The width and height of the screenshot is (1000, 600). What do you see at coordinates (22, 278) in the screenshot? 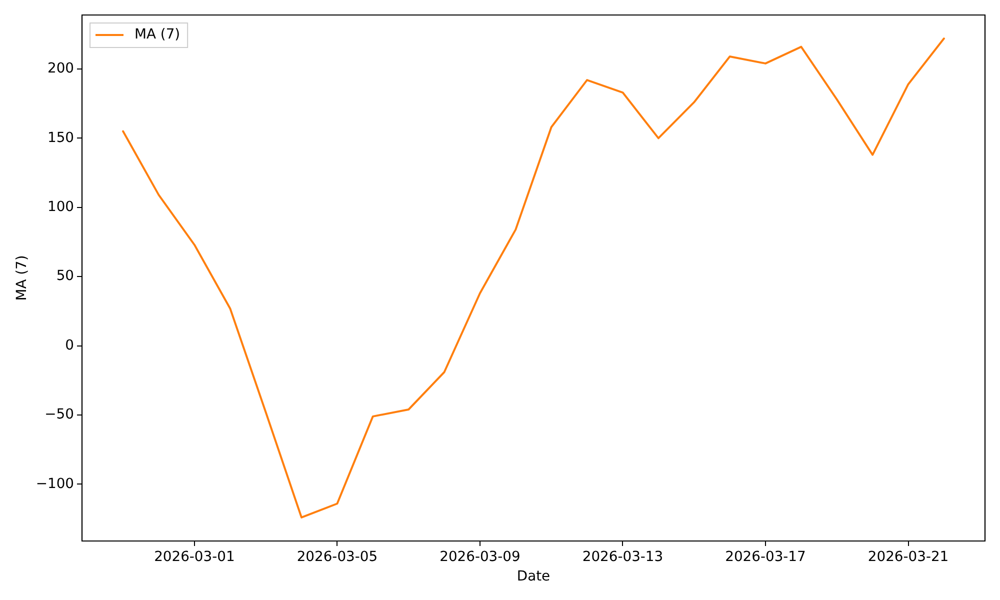
I see `y-axis-title: MA (7)` at bounding box center [22, 278].